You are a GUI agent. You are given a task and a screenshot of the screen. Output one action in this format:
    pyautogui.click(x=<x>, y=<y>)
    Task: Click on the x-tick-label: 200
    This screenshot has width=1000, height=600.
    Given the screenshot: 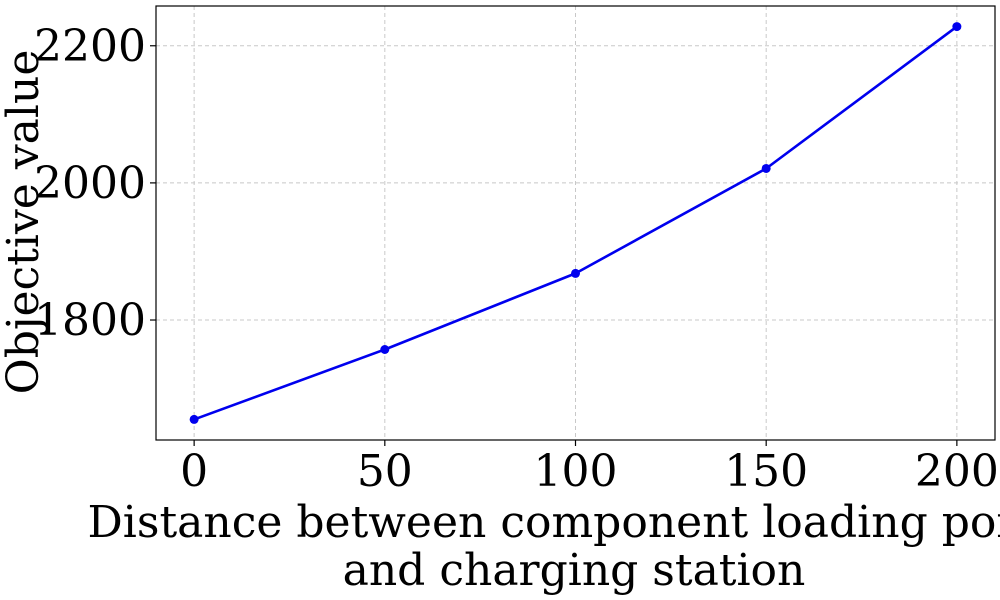 What is the action you would take?
    pyautogui.click(x=957, y=471)
    